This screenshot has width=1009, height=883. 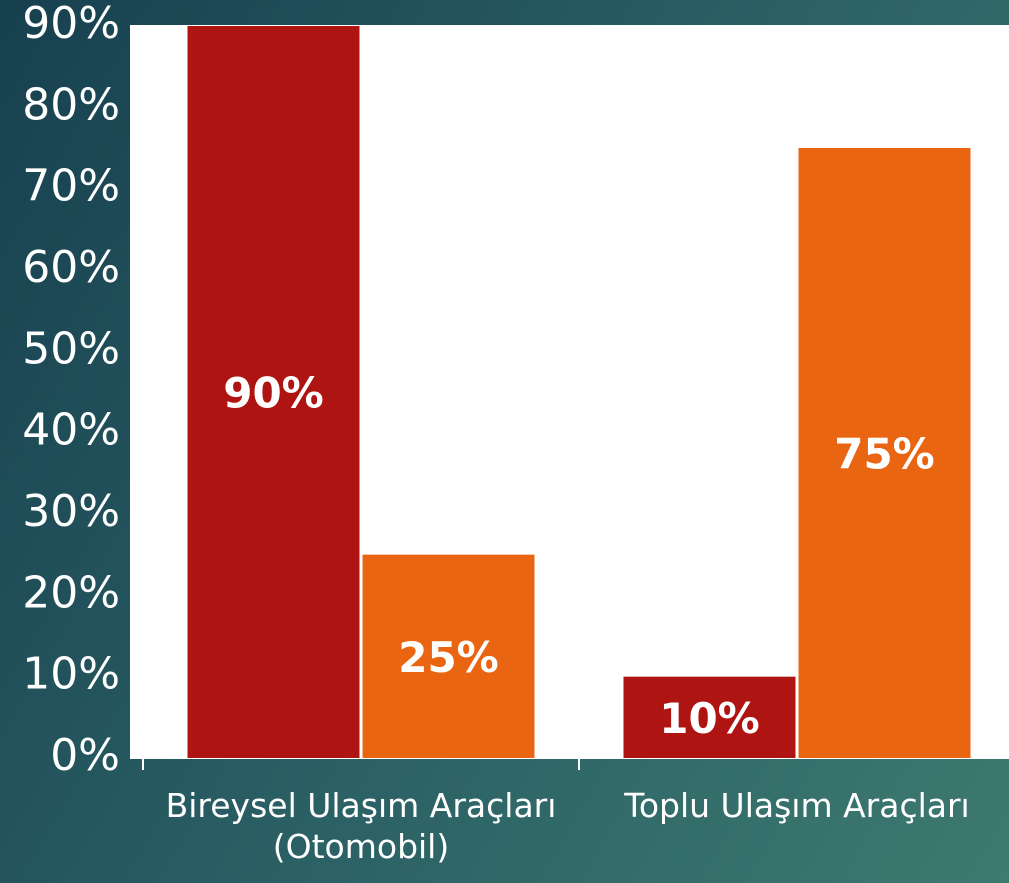 I want to click on y-tick-label: 80%, so click(x=71, y=104).